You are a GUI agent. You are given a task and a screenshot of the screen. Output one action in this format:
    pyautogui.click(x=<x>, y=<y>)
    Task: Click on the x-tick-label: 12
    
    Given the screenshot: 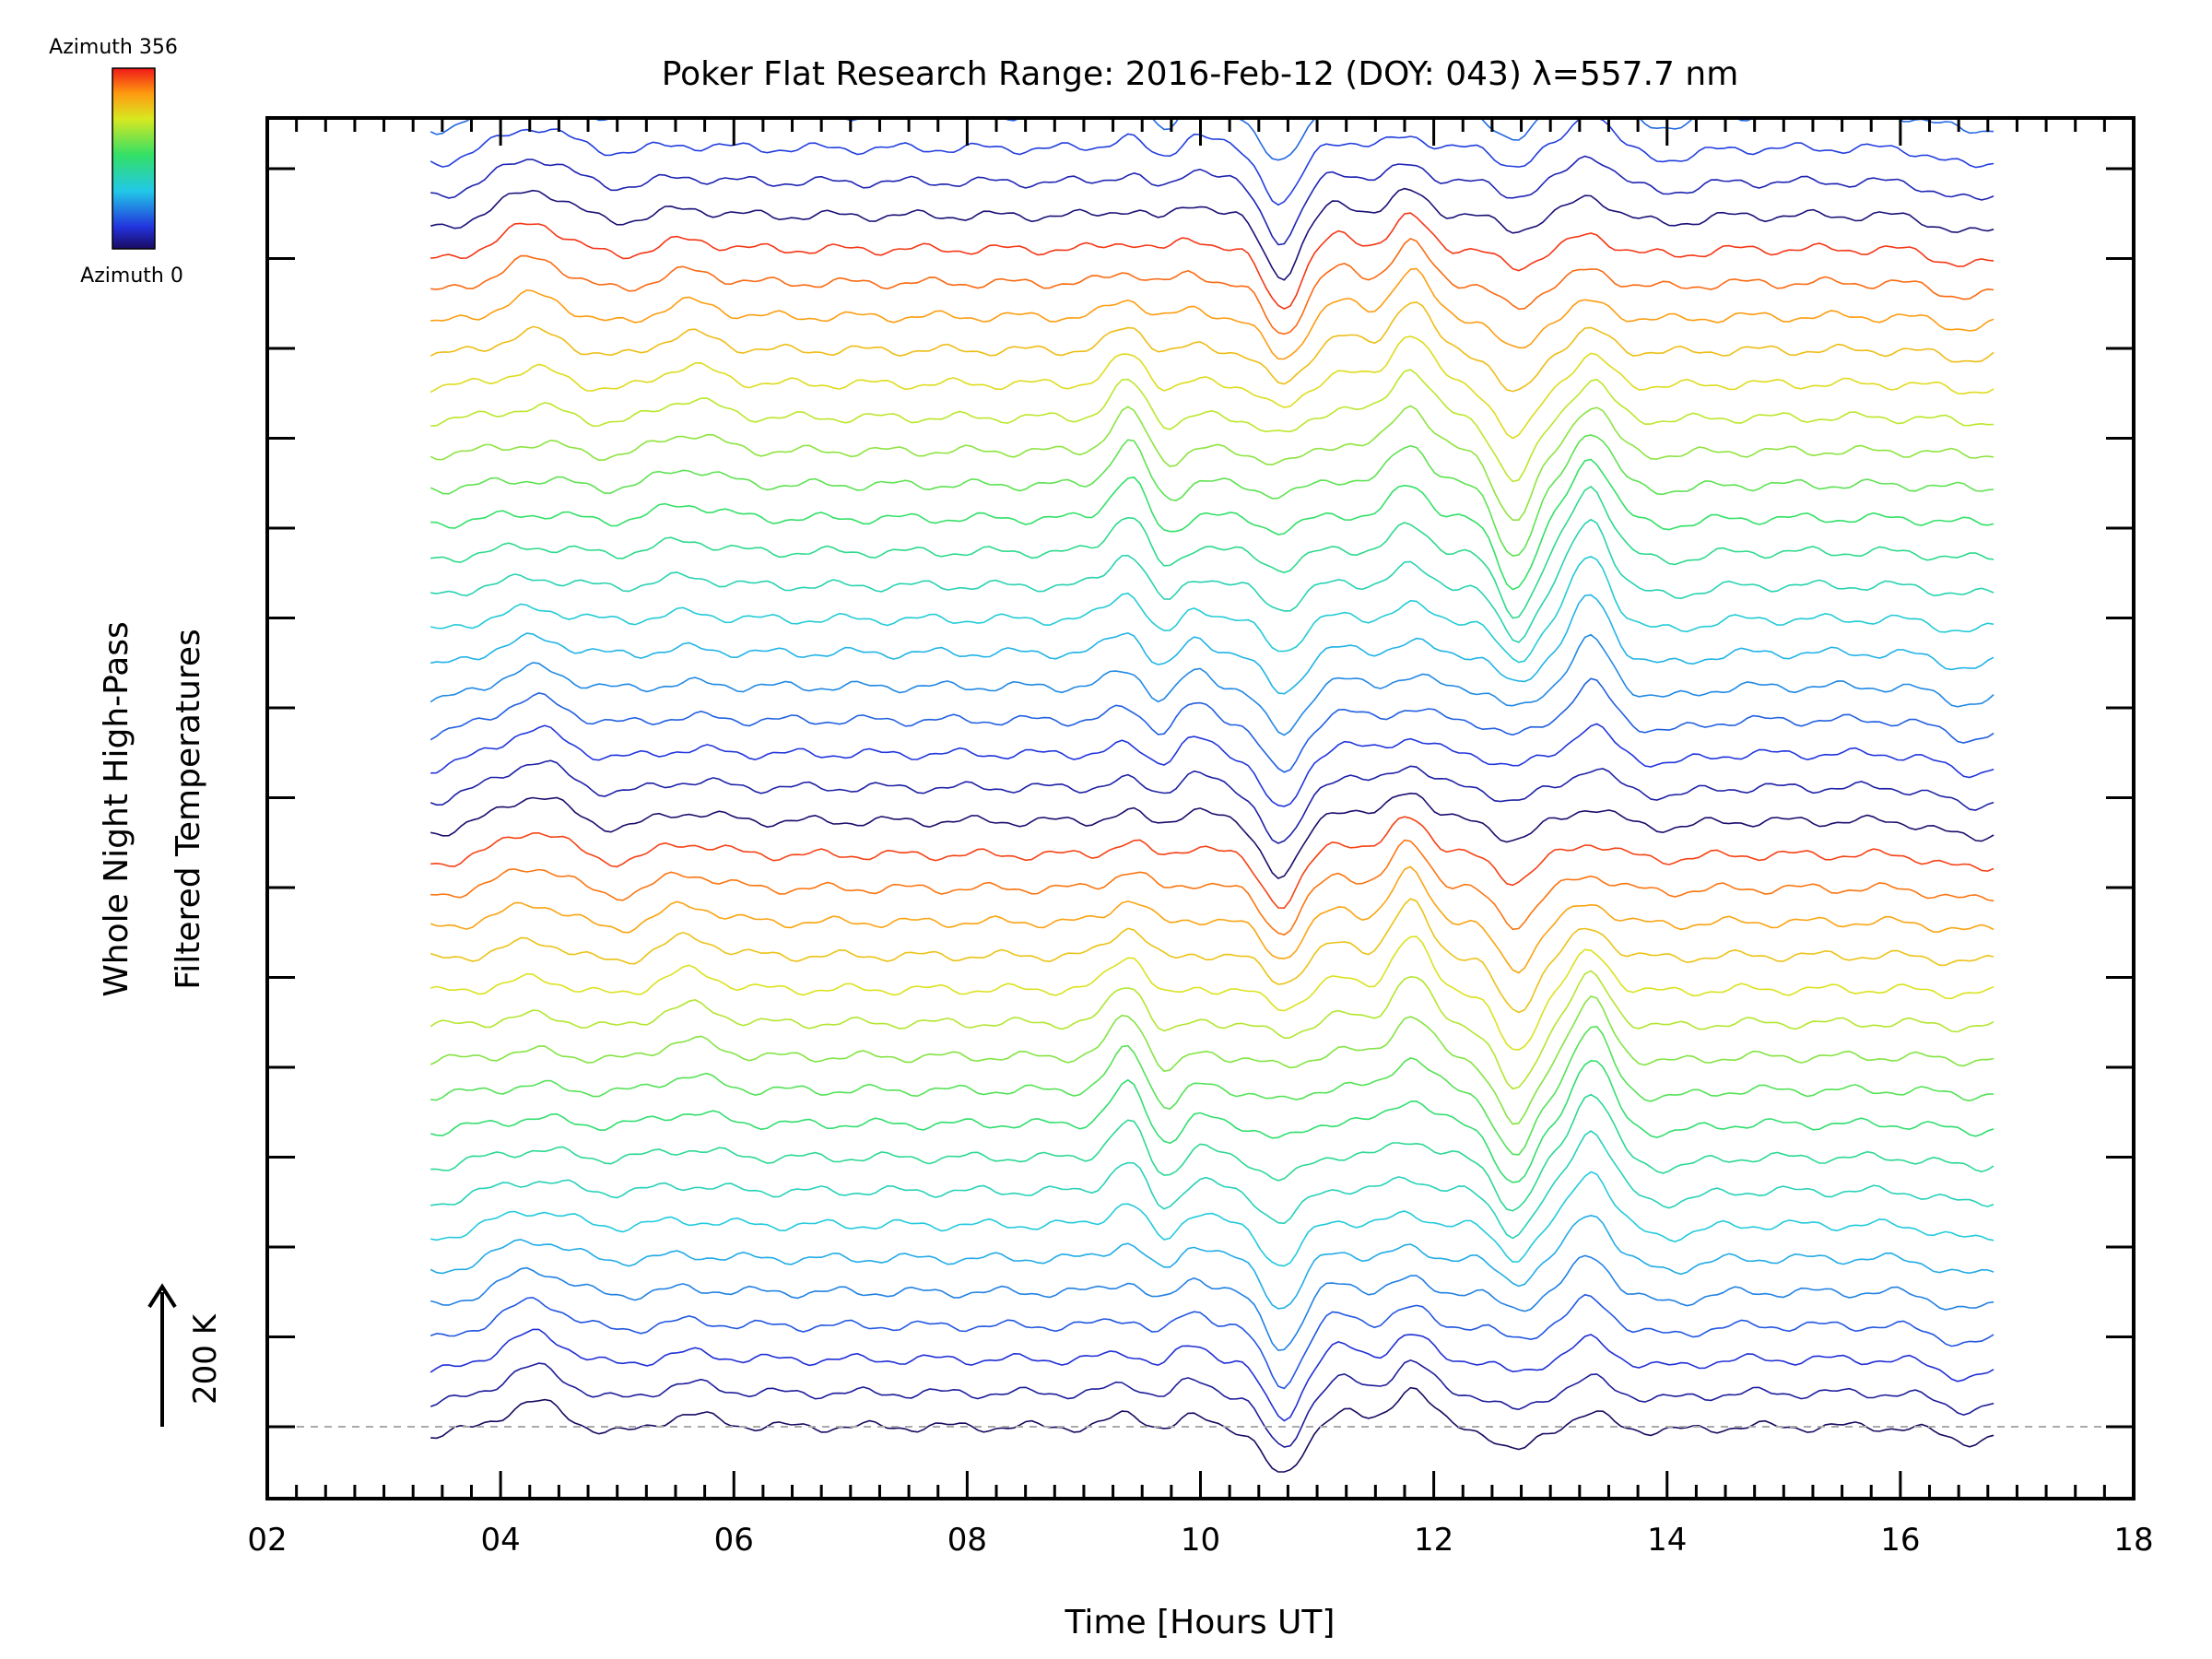 What is the action you would take?
    pyautogui.click(x=1433, y=1540)
    